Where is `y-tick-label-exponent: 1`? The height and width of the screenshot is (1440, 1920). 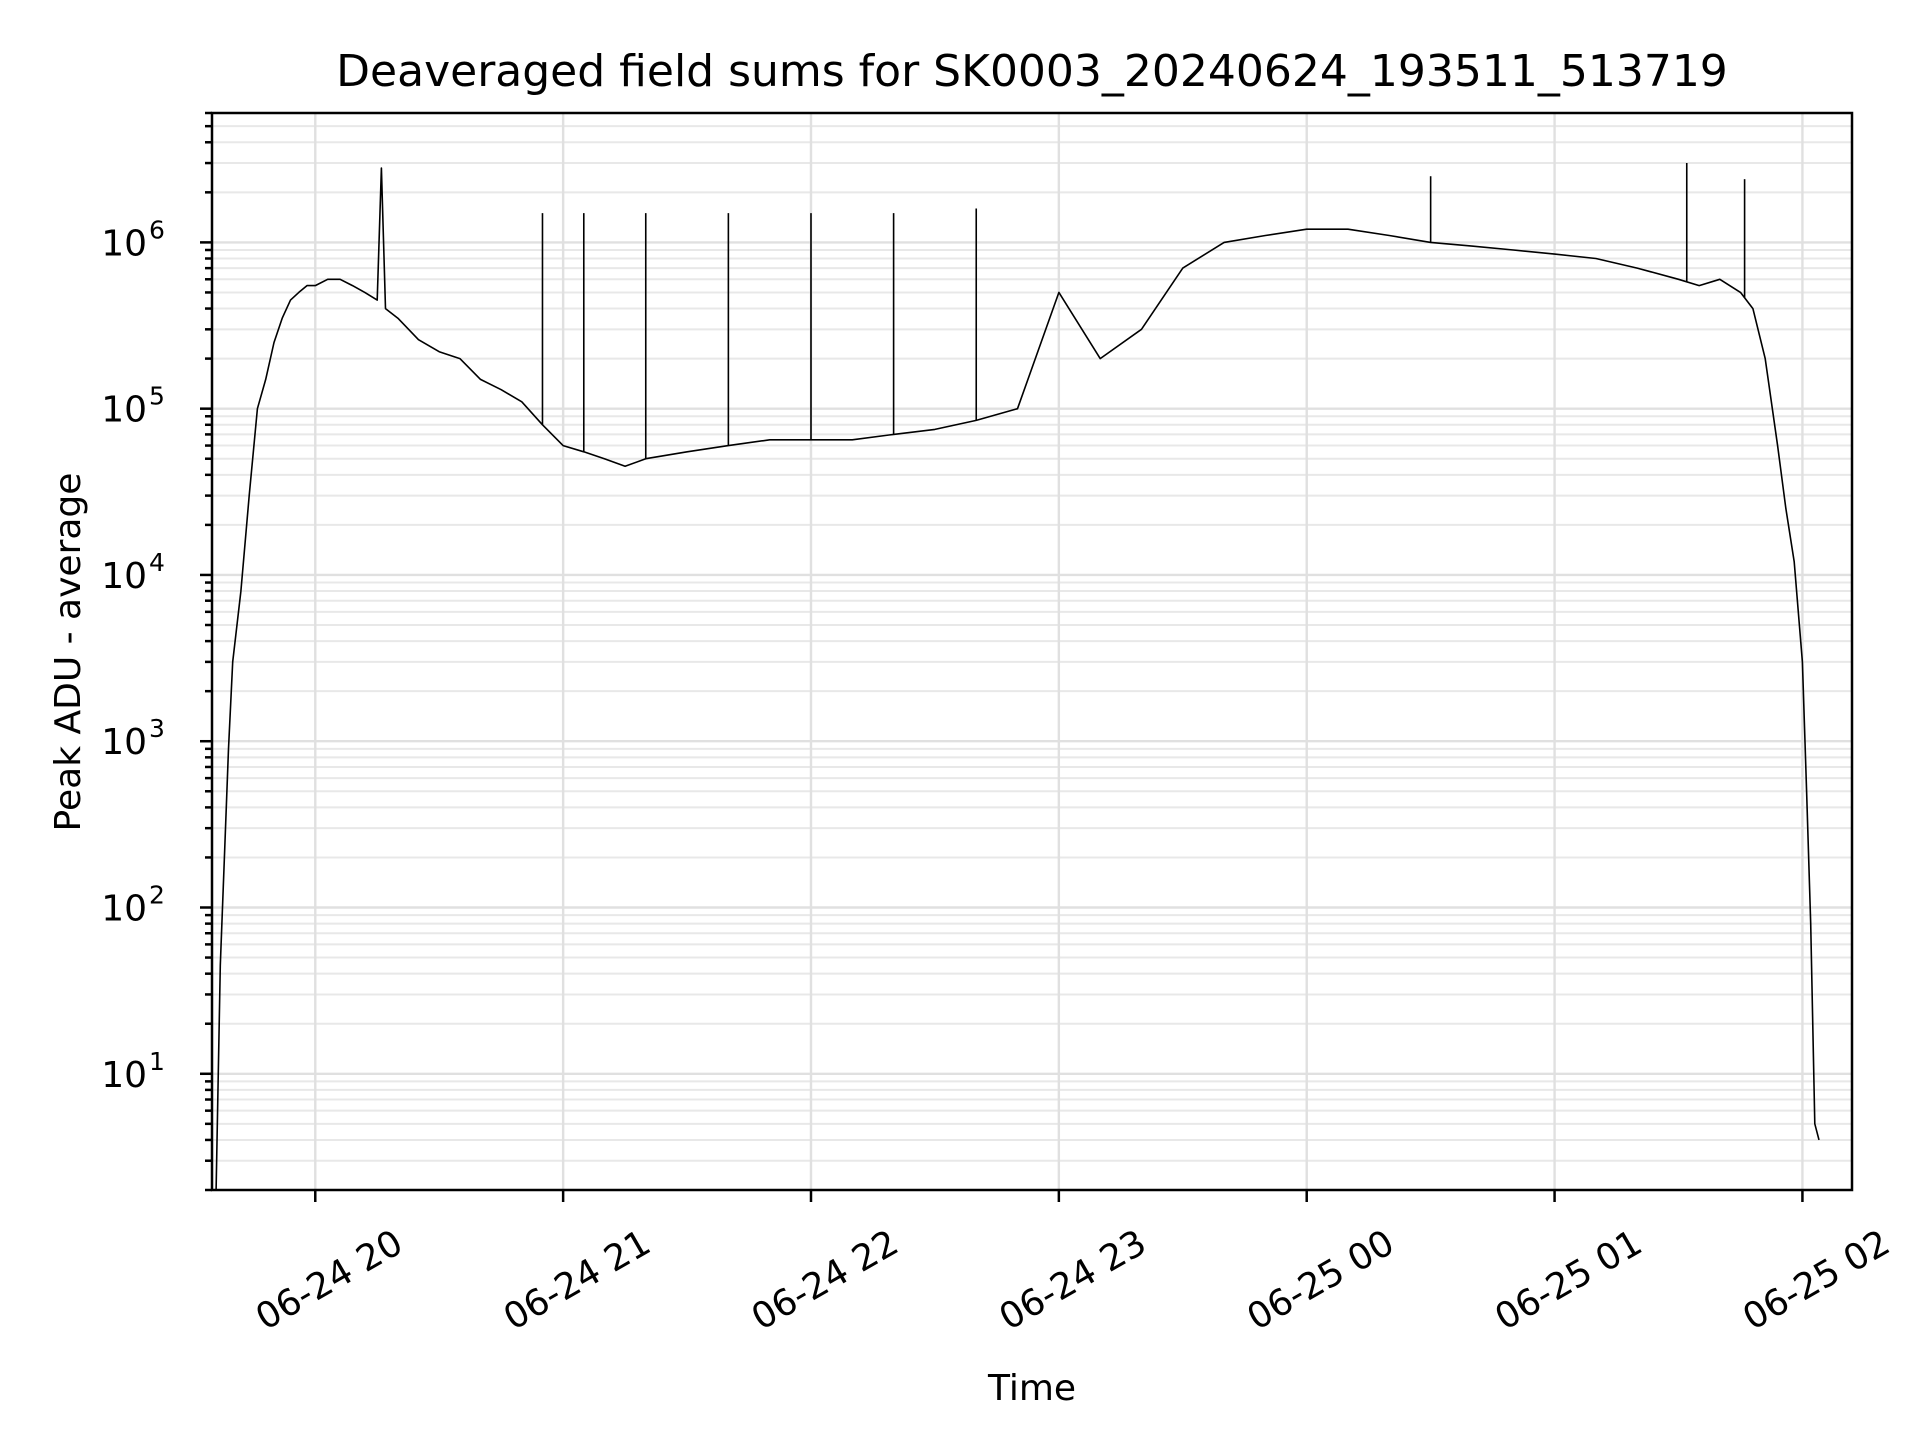
y-tick-label-exponent: 1 is located at coordinates (157, 1061).